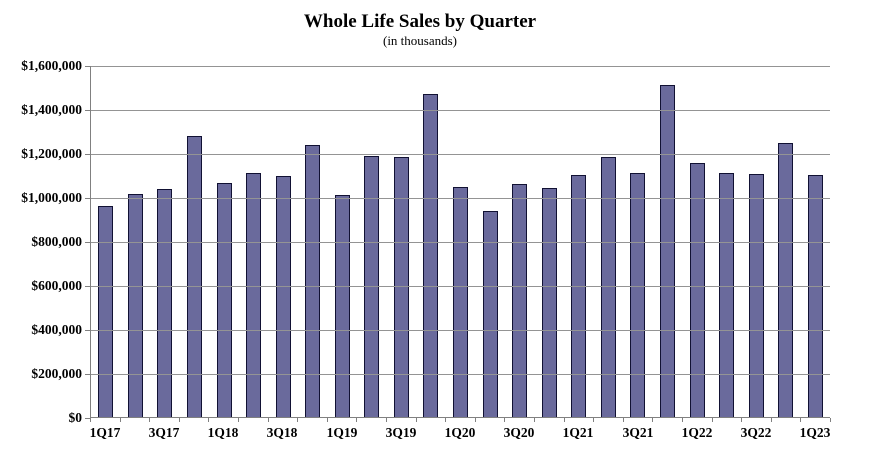 The width and height of the screenshot is (892, 474). What do you see at coordinates (786, 280) in the screenshot?
I see `bar-4Q22` at bounding box center [786, 280].